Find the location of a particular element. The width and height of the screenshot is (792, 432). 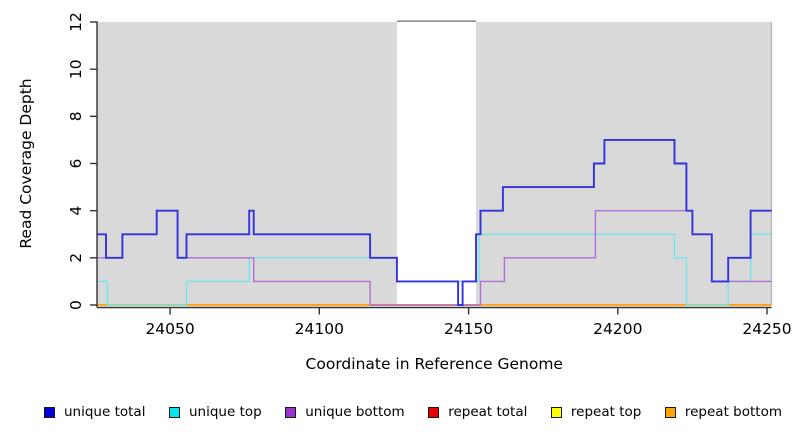

y-tick-label: 8 is located at coordinates (76, 116).